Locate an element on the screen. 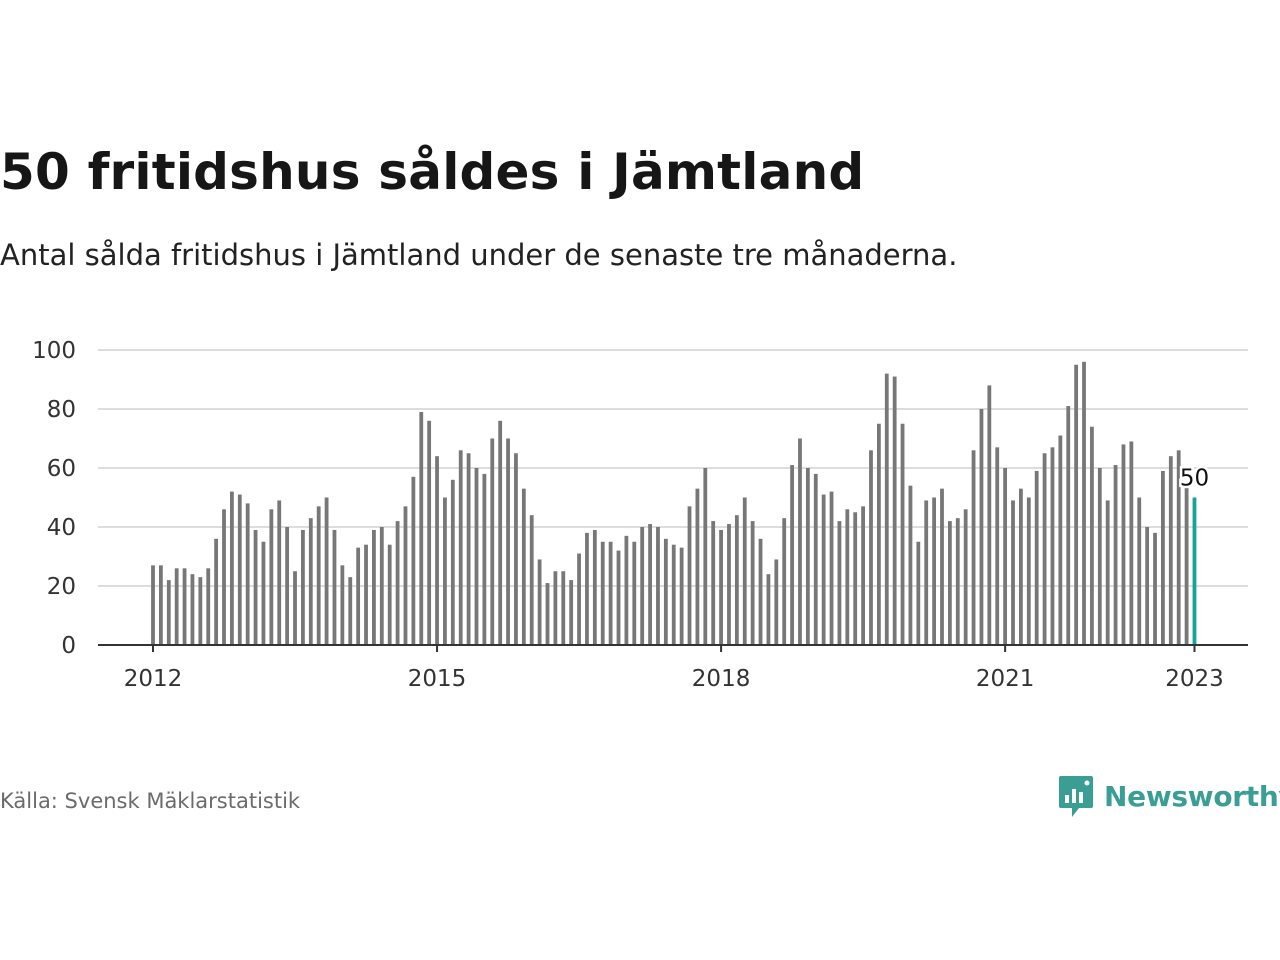 This screenshot has height=960, width=1280. x-tick-label: 2018 is located at coordinates (721, 679).